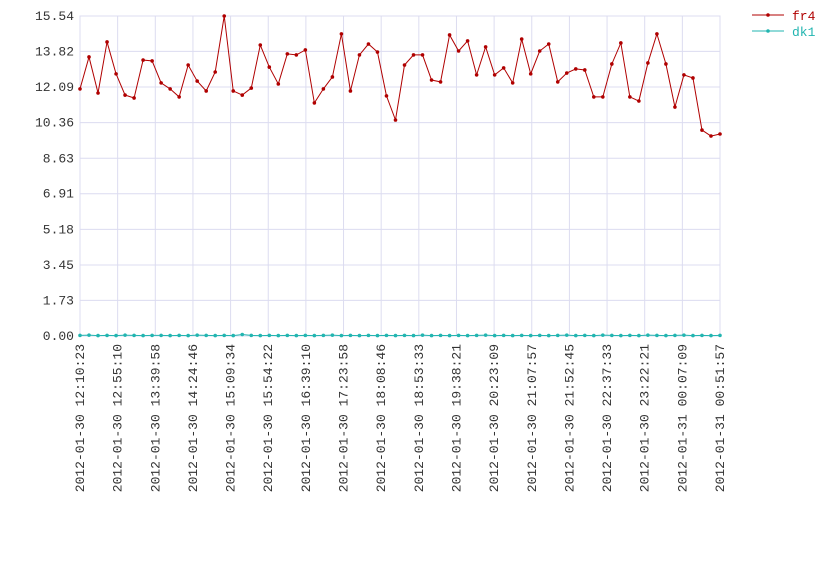  I want to click on y-tick-label: 10.36, so click(54, 123).